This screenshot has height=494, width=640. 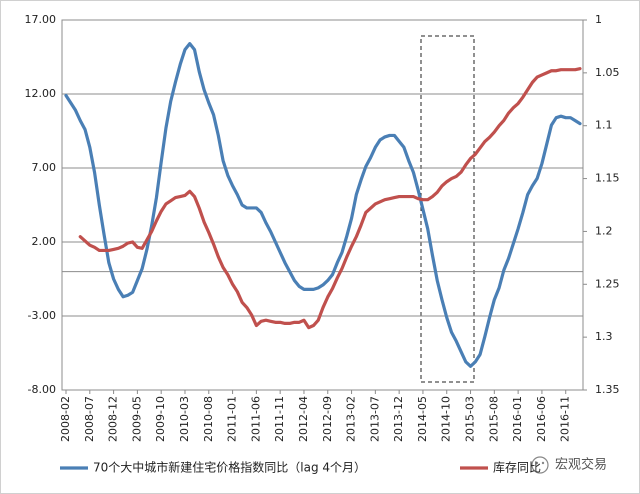 I want to click on x-tick-label: 2008-12, so click(x=113, y=419).